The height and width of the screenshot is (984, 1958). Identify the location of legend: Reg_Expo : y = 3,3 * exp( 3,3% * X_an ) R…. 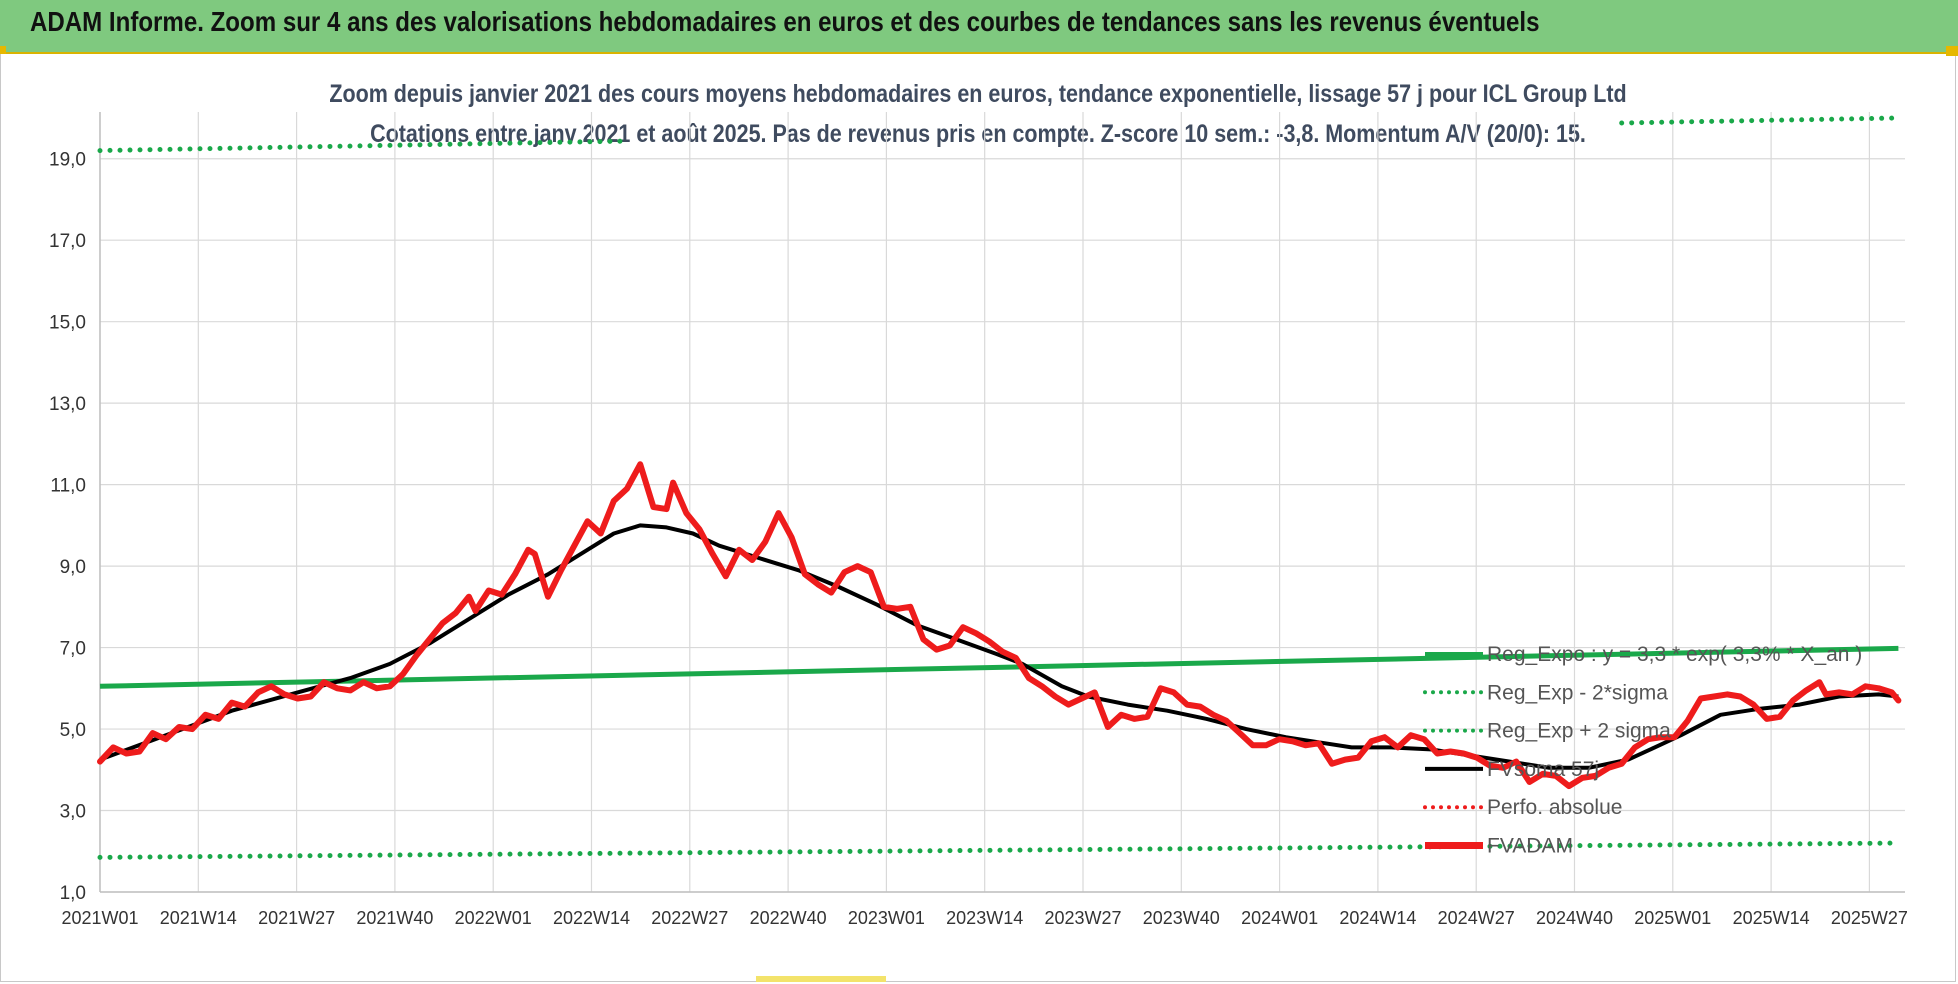
(1642, 750).